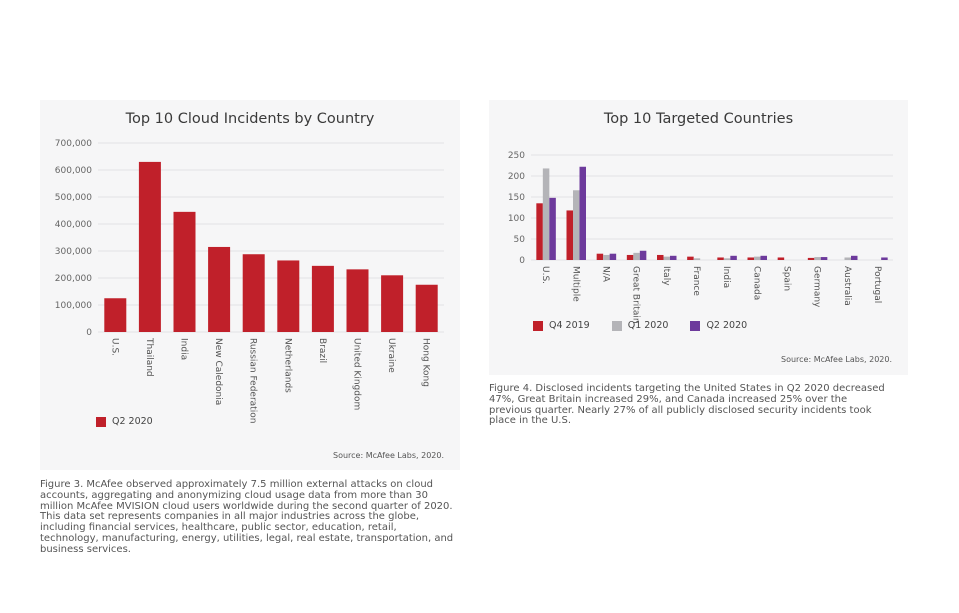 This screenshot has height=613, width=959. I want to click on bar-united-kingdom, so click(357, 300).